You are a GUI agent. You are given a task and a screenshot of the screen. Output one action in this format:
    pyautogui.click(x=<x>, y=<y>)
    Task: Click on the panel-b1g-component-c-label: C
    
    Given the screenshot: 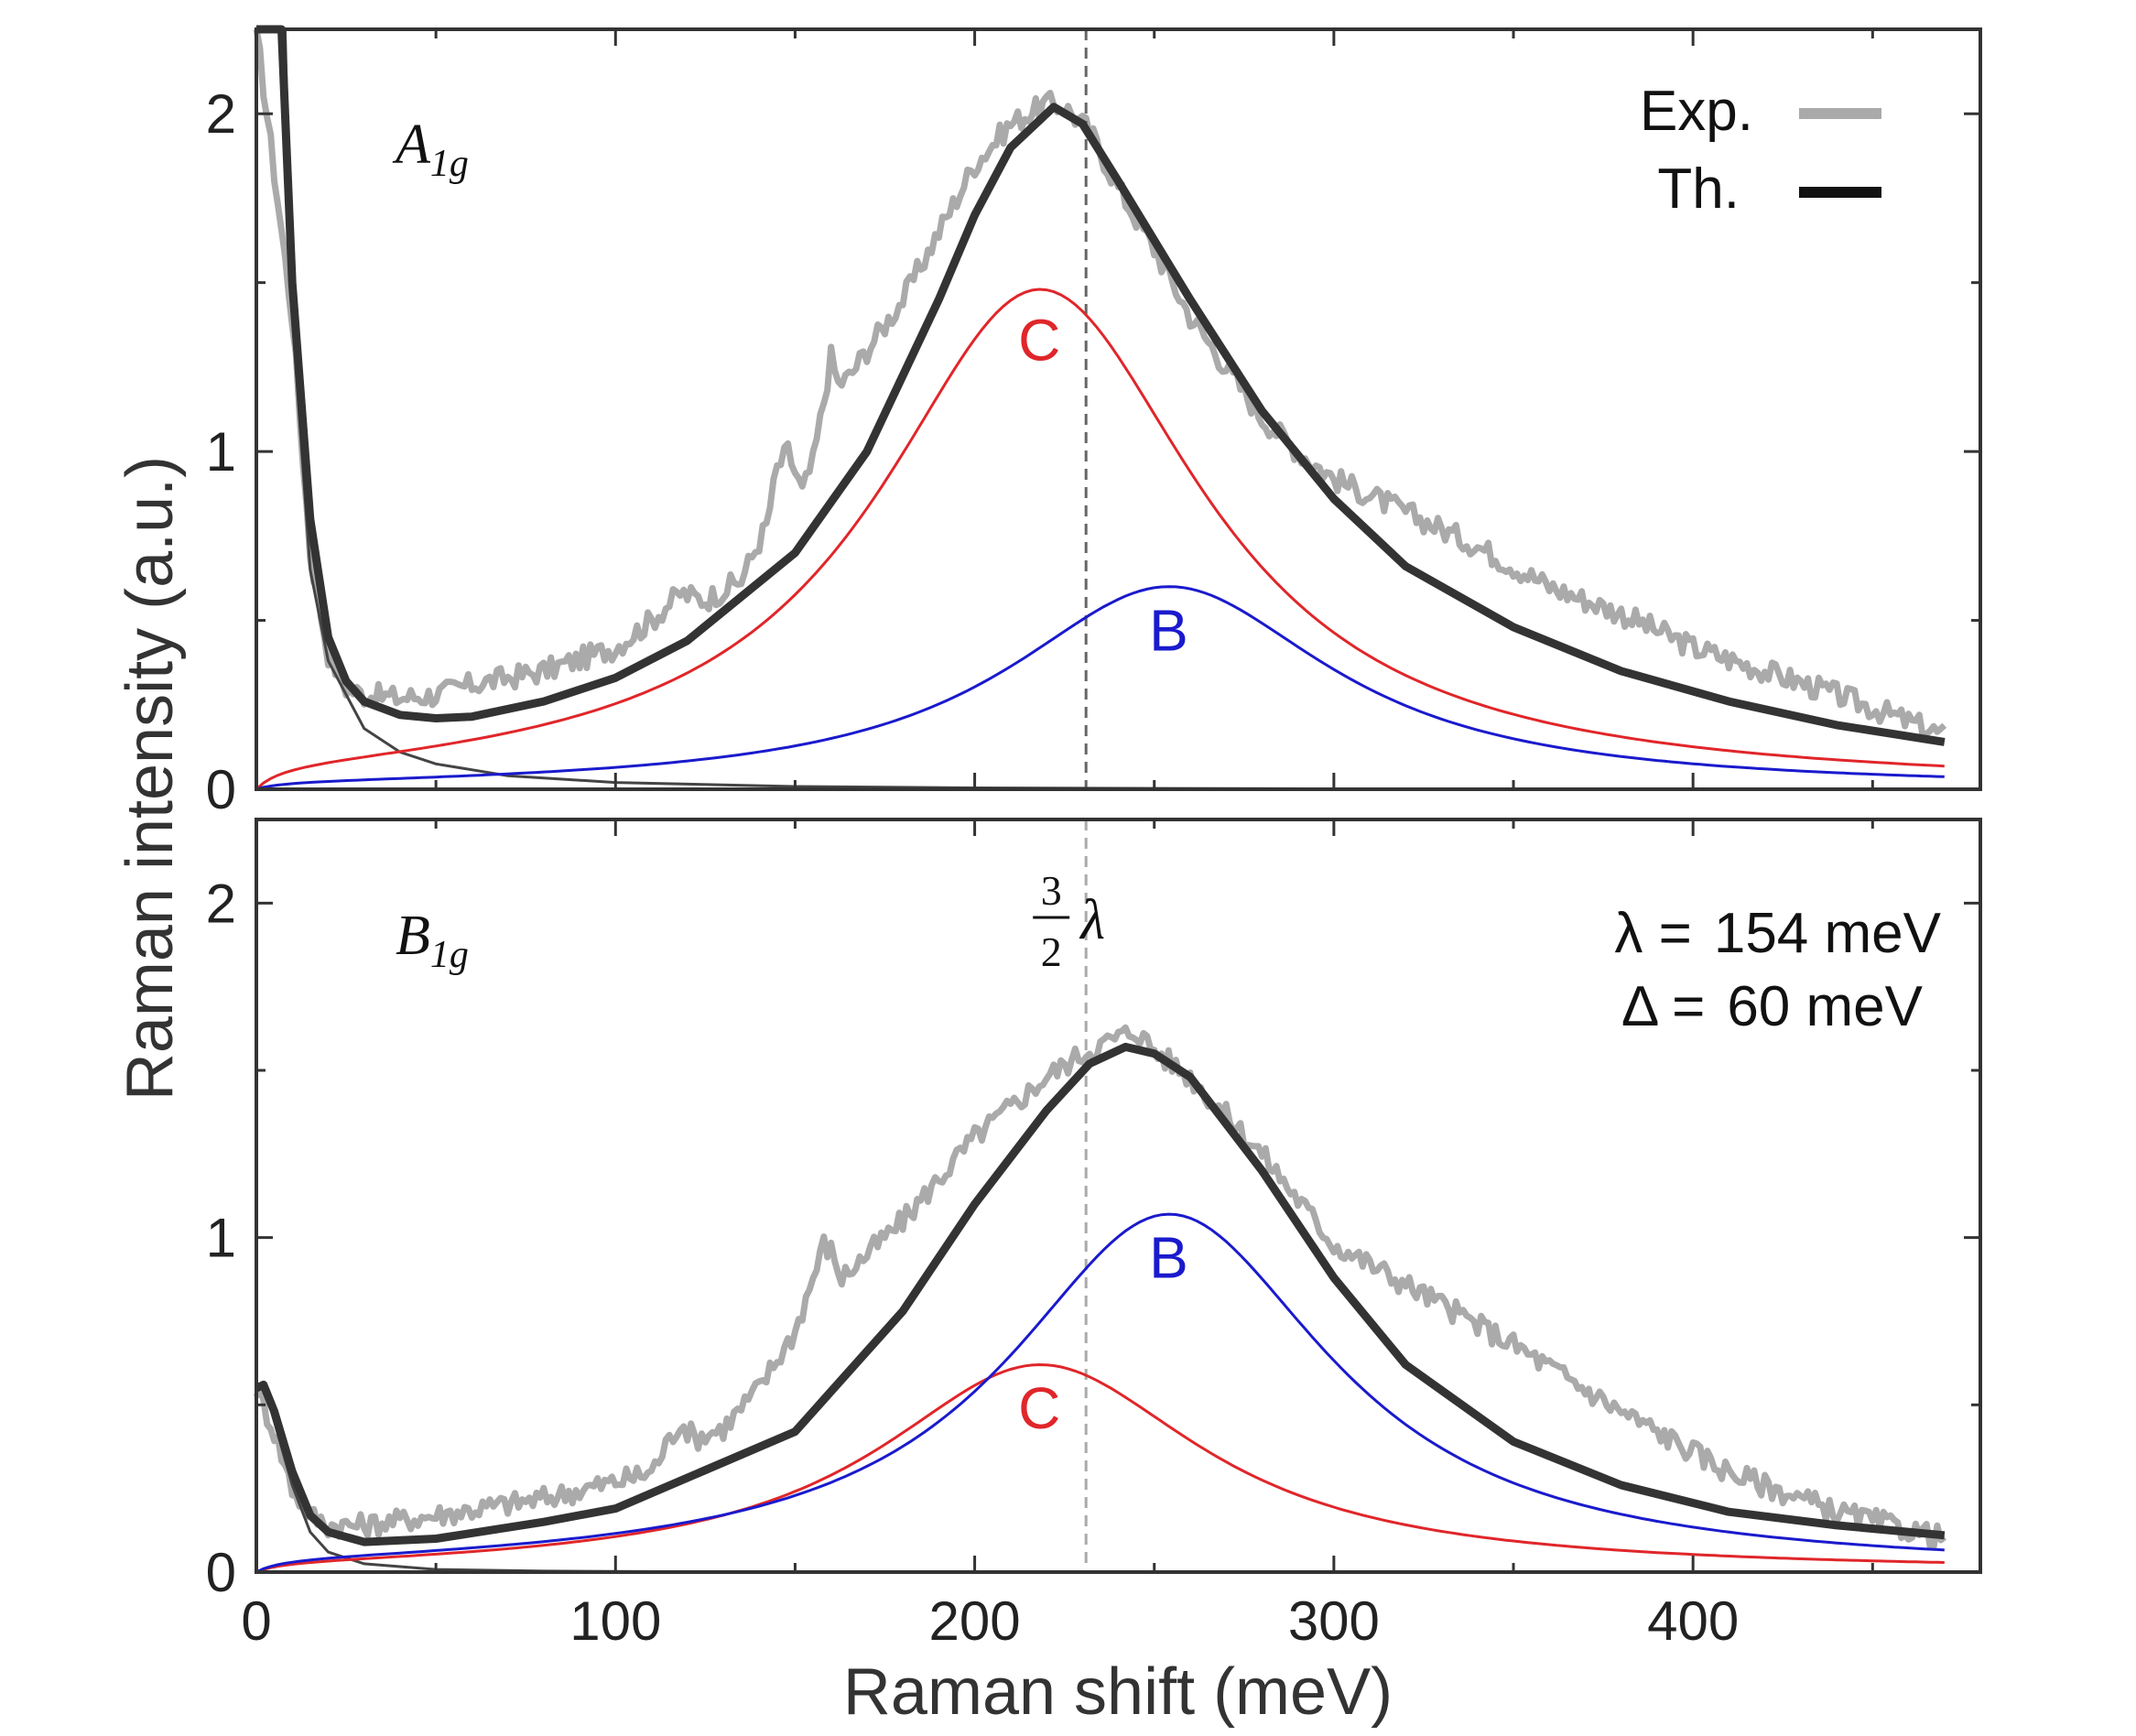 What is the action you would take?
    pyautogui.click(x=1039, y=1408)
    